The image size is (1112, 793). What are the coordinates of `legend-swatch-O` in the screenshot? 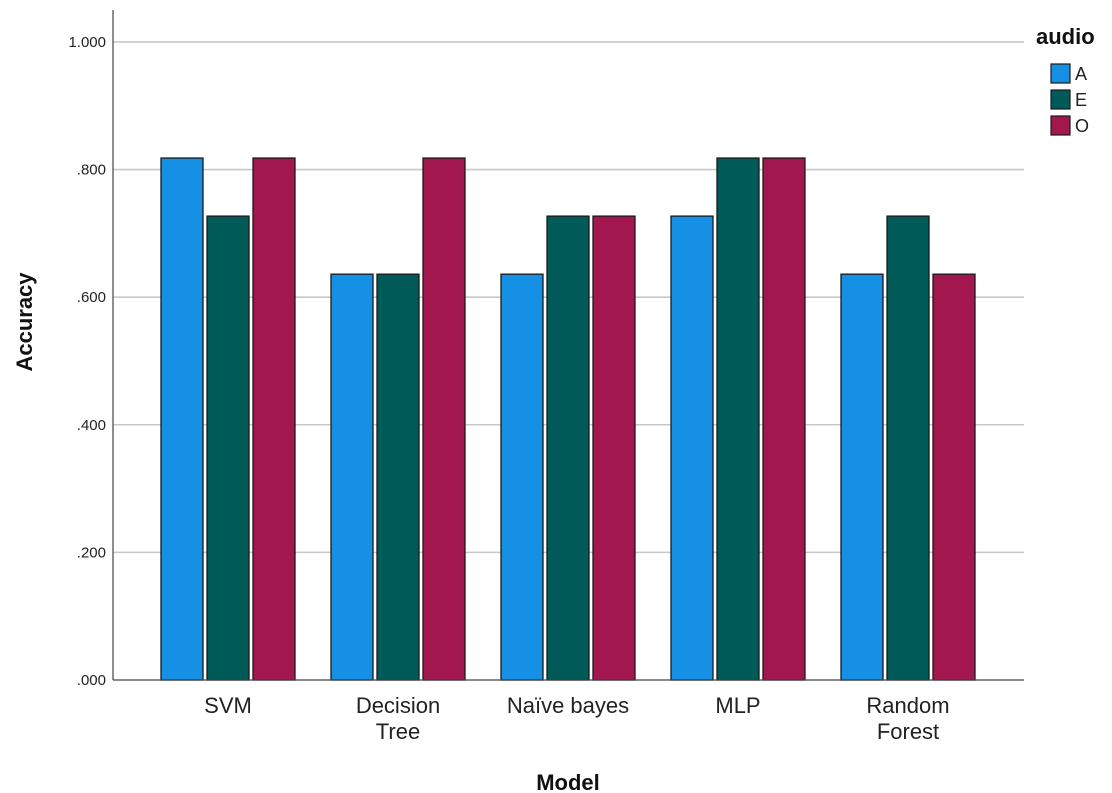 It's located at (1060, 125).